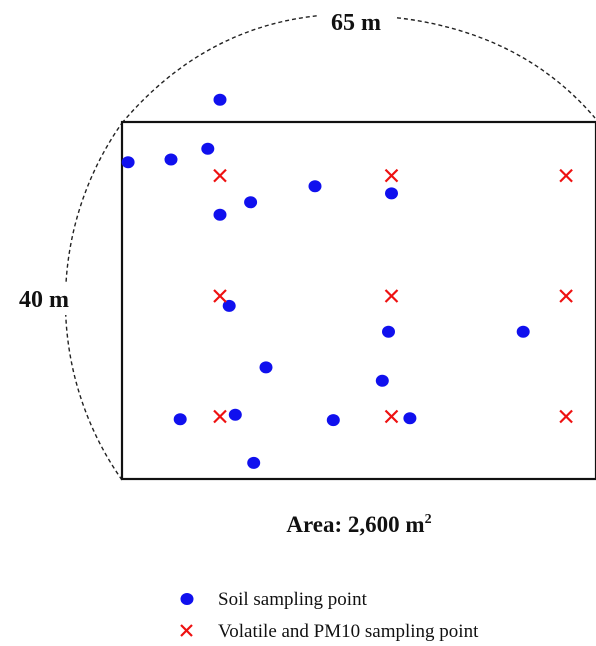 This screenshot has height=646, width=596. Describe the element at coordinates (355, 524) in the screenshot. I see `area-label-text: Area: 2,600 m` at that location.